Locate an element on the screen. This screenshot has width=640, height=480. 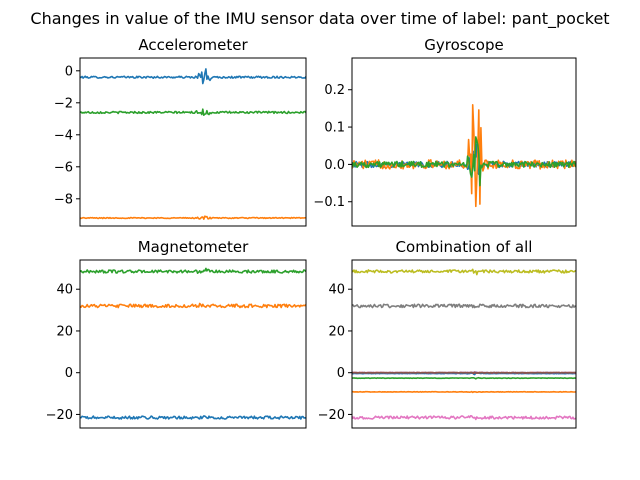
series-line-gray is located at coordinates (464, 306).